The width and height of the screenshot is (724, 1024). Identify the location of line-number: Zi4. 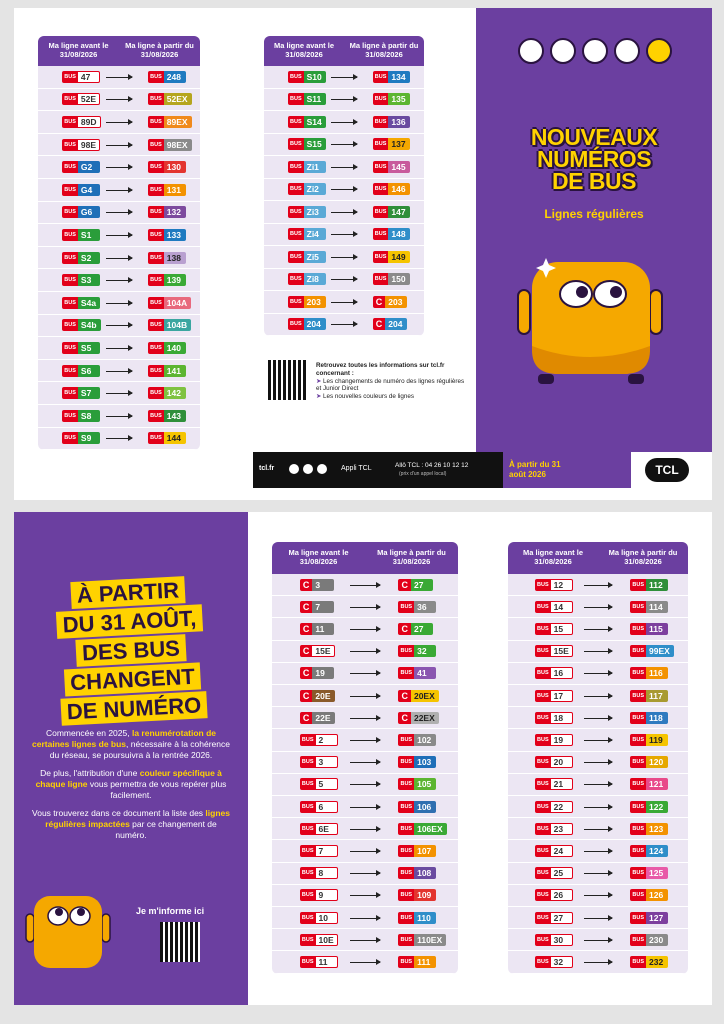
(314, 234).